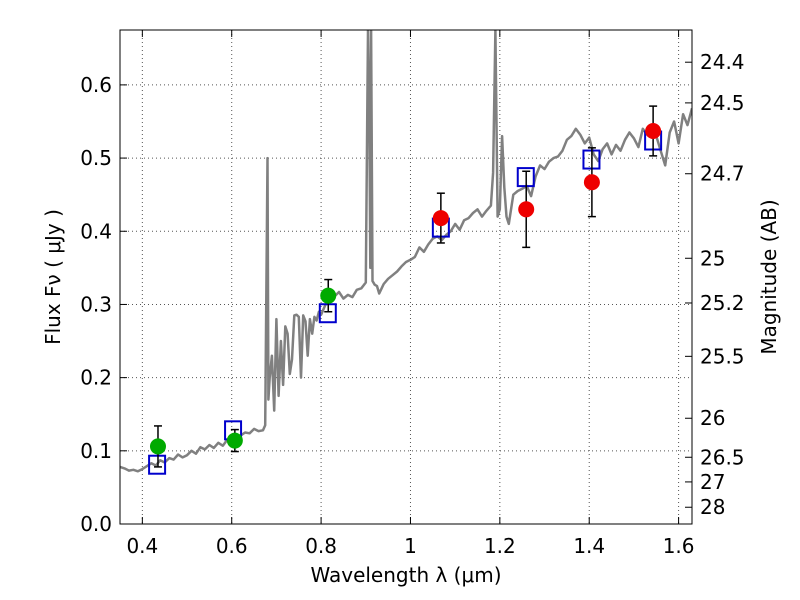 This screenshot has width=800, height=600. I want to click on y2-tick-label: 25, so click(712, 258).